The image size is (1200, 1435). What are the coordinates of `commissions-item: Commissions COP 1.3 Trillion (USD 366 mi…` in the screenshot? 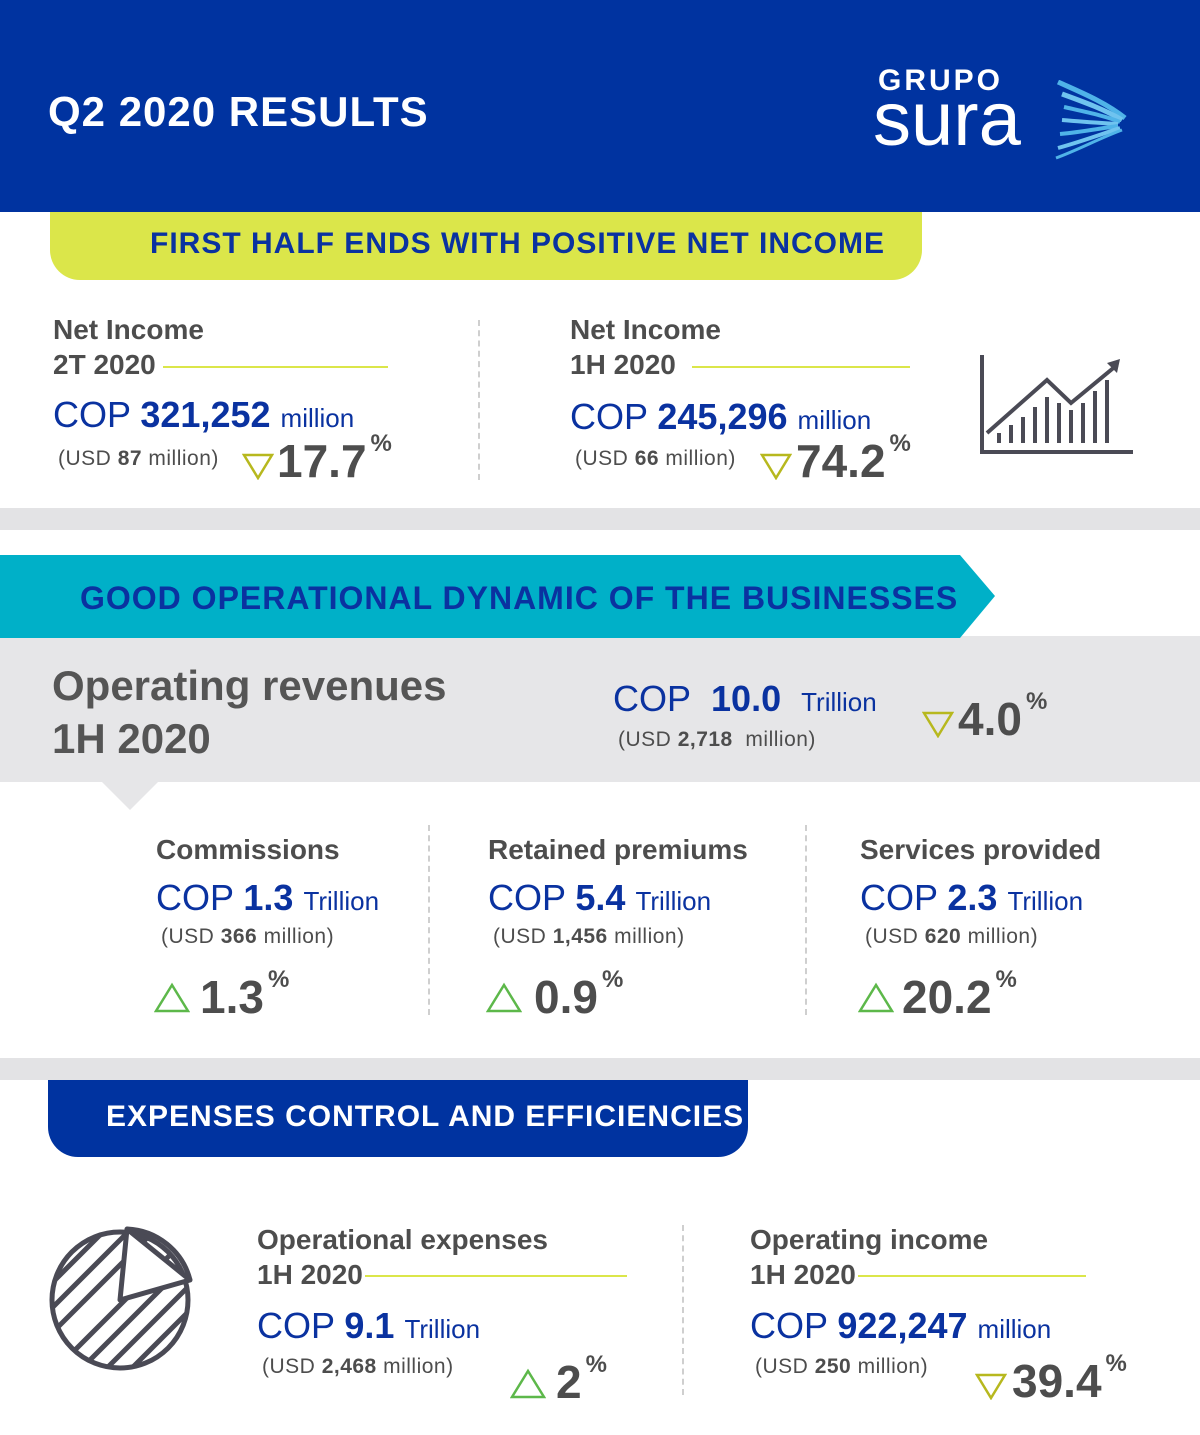 It's located at (267, 890).